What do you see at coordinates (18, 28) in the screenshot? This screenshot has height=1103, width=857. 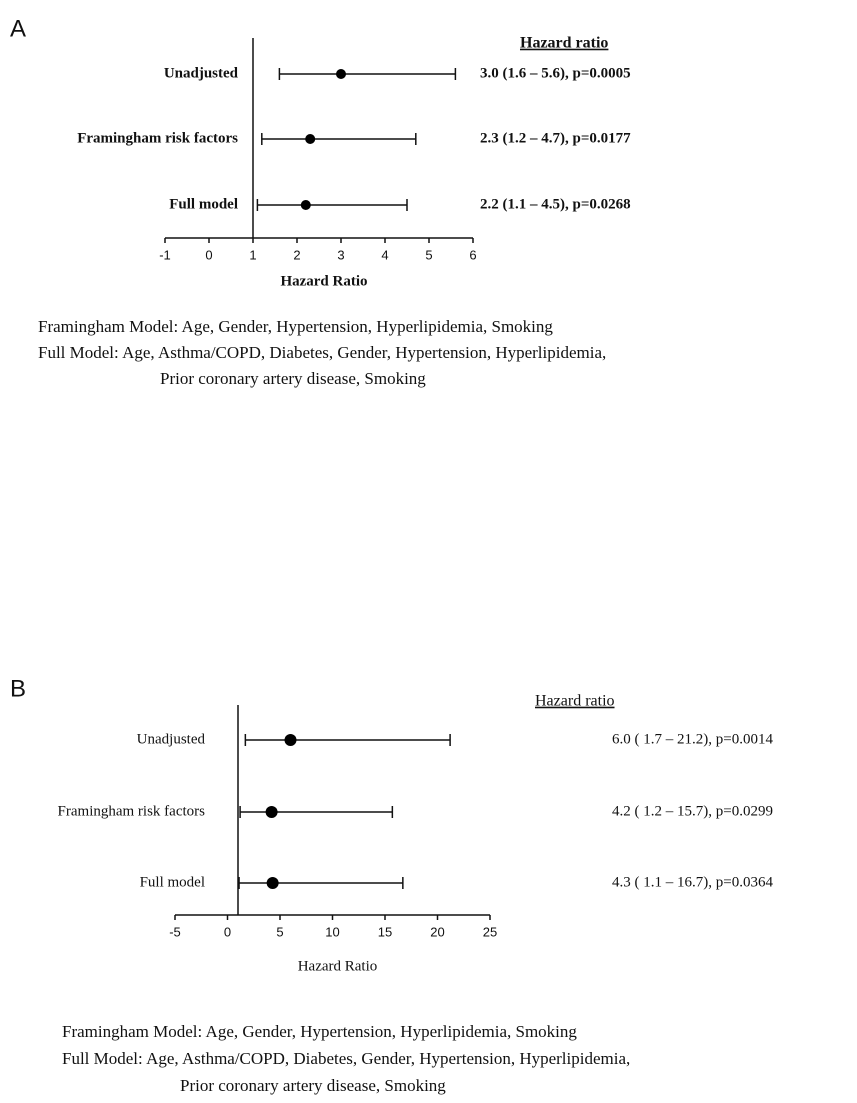 I see `panel-label: A` at bounding box center [18, 28].